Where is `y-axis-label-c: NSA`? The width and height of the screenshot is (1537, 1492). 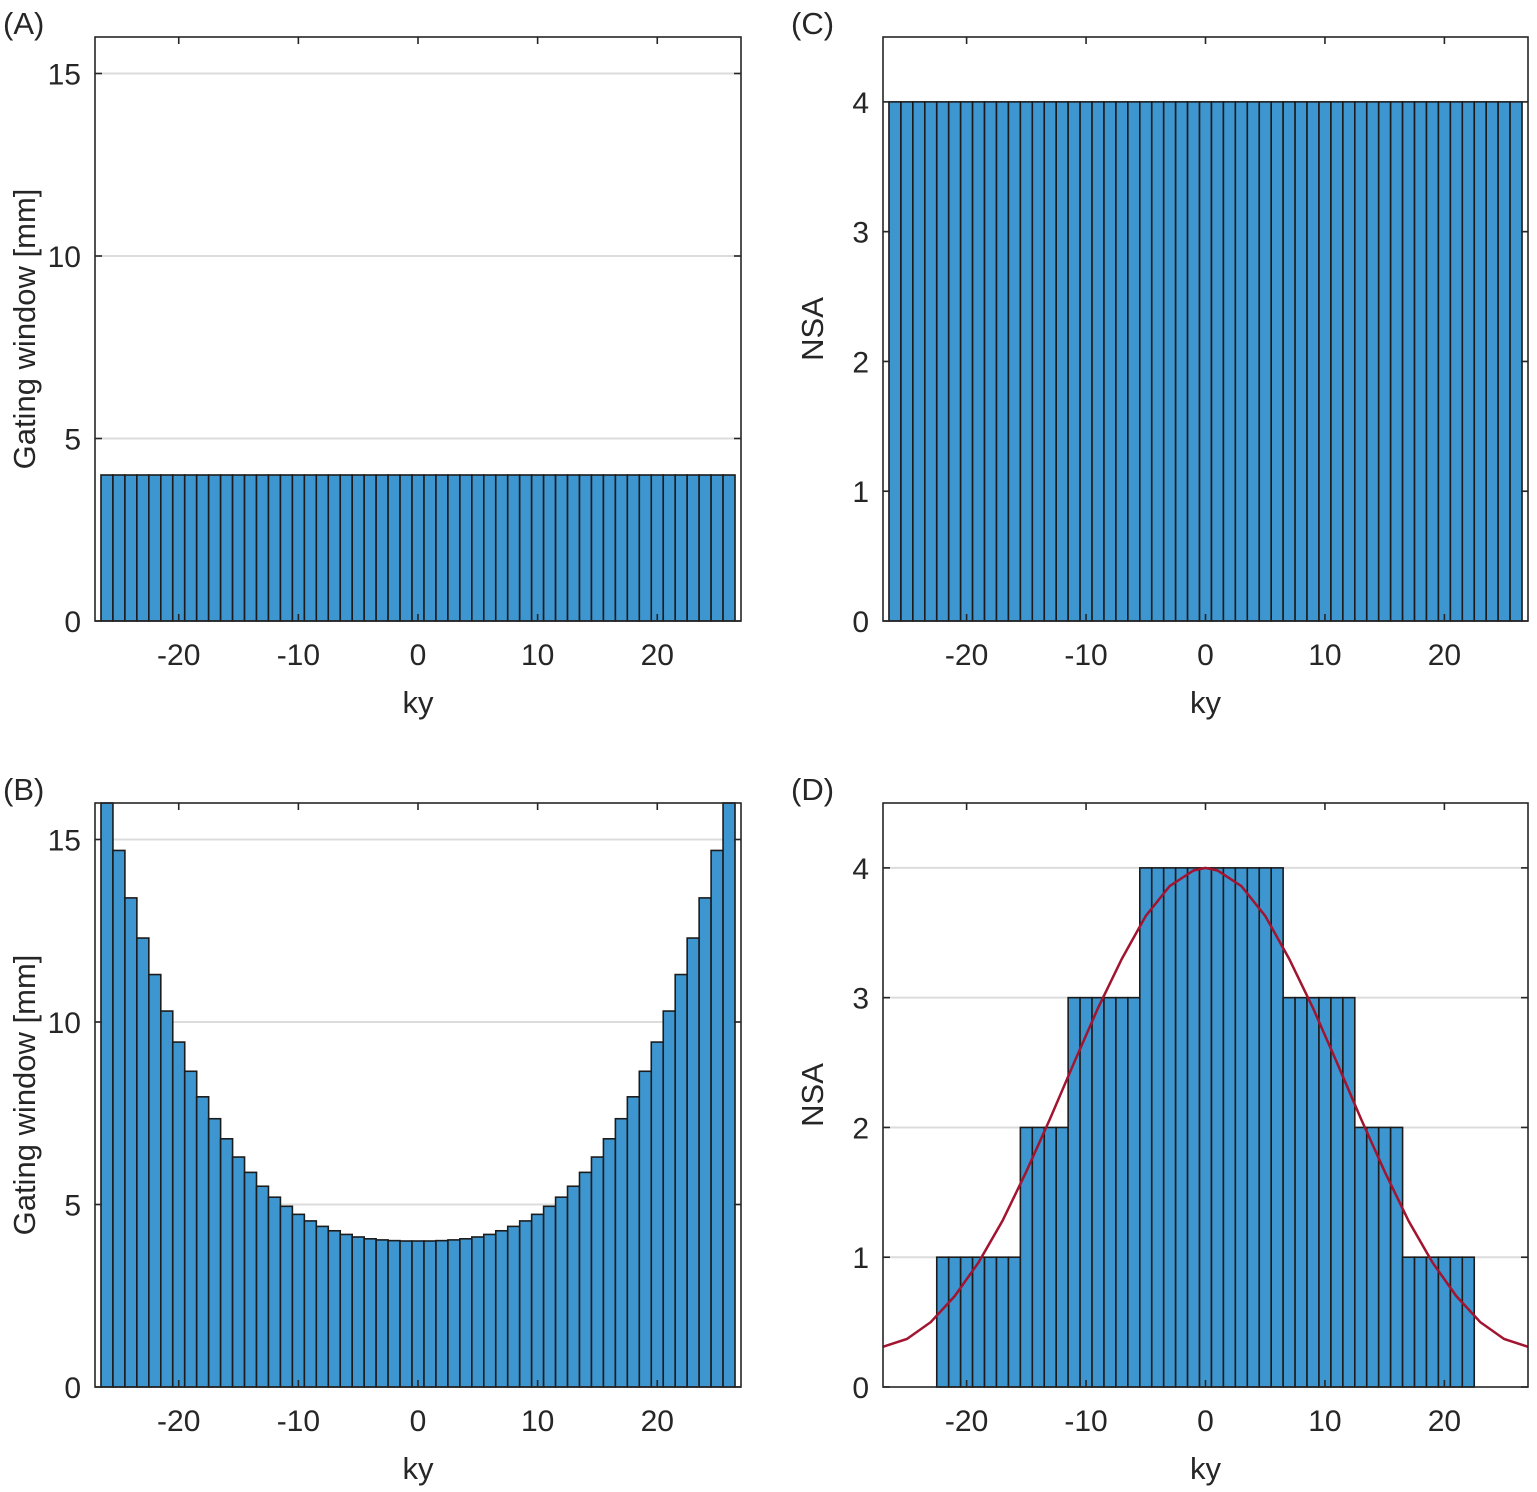 y-axis-label-c: NSA is located at coordinates (812, 329).